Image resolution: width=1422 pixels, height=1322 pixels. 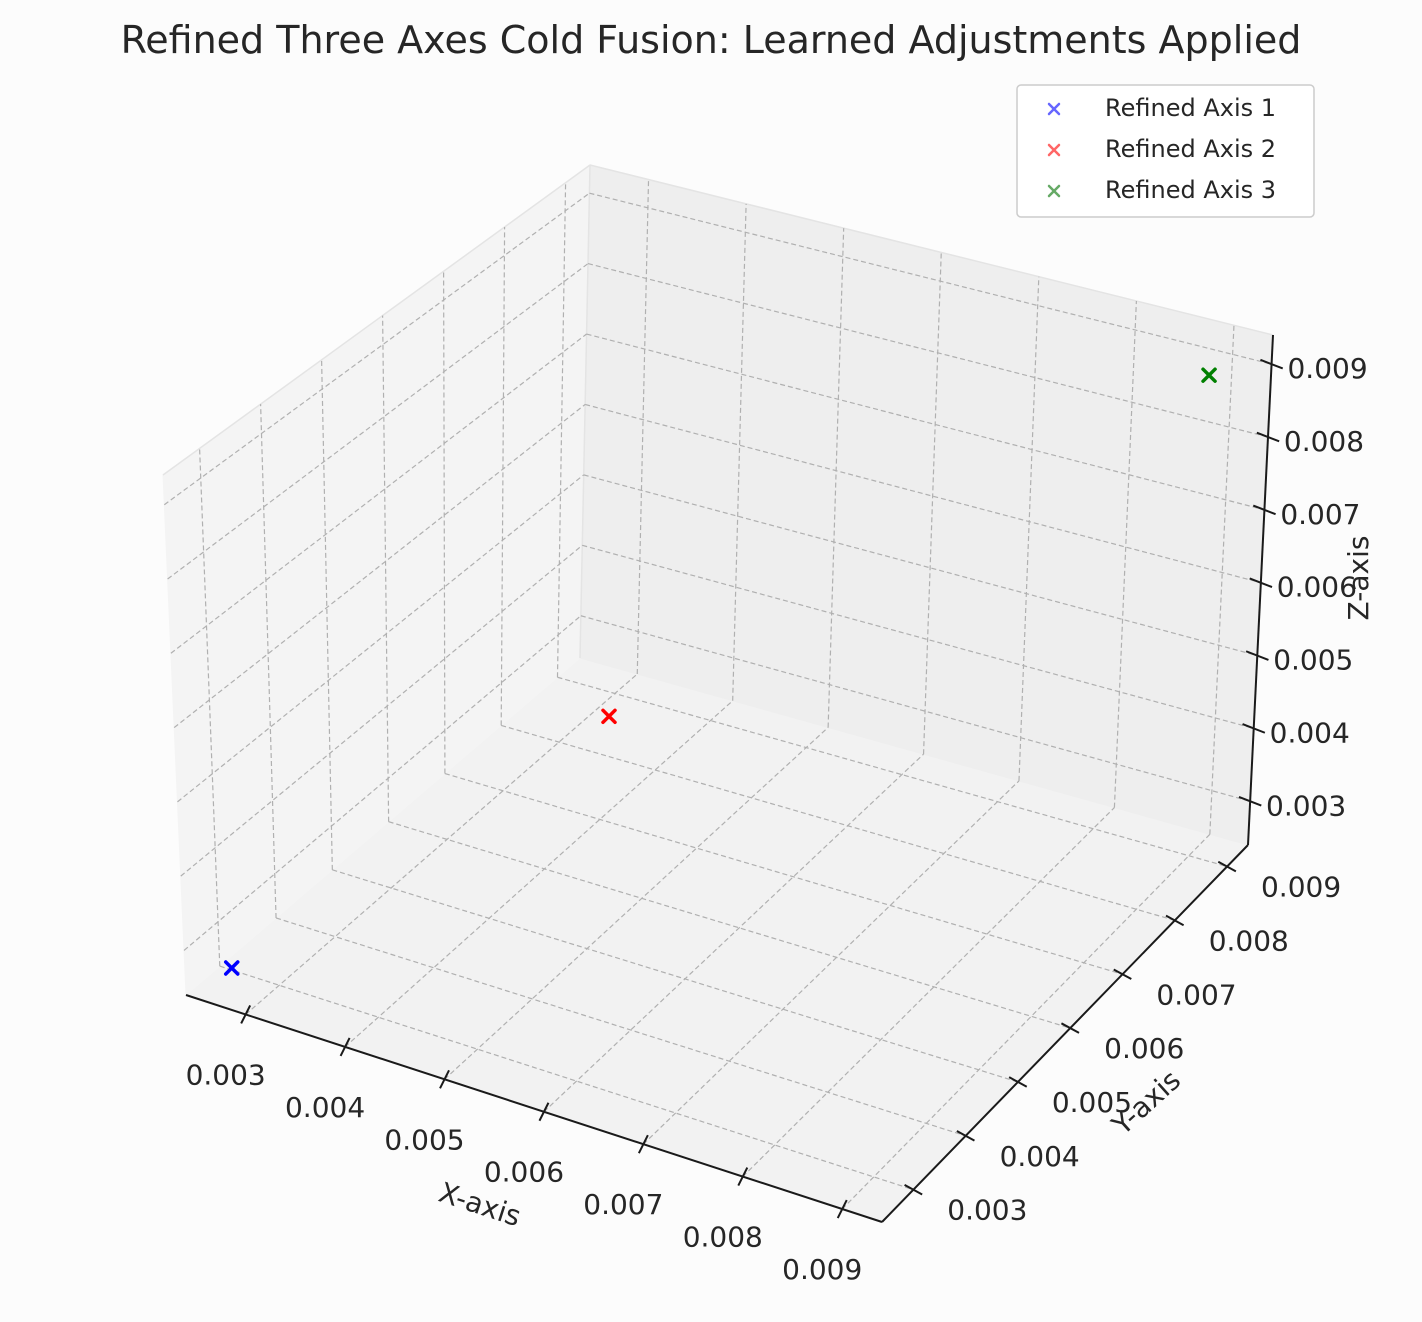 I want to click on legend-marker-2-stroke-b, so click(x=1054, y=150).